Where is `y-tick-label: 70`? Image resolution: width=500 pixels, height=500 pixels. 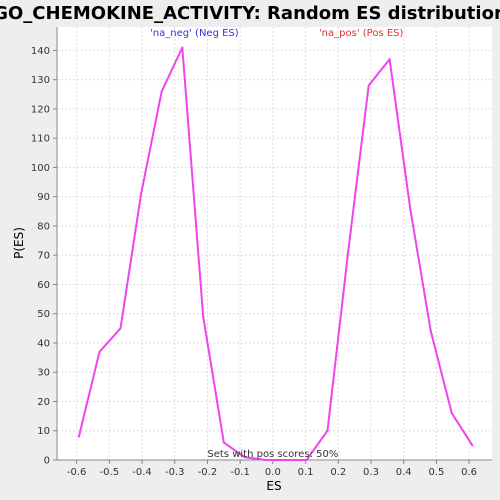 y-tick-label: 70 is located at coordinates (43, 256).